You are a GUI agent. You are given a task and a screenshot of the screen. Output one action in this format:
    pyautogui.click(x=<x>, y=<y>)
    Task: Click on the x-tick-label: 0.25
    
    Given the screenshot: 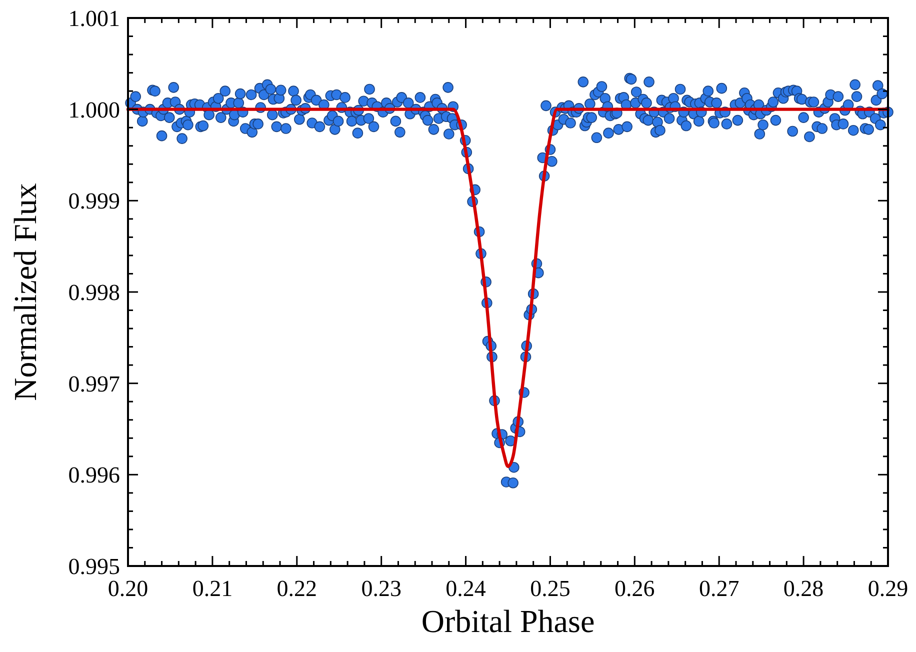 What is the action you would take?
    pyautogui.click(x=550, y=588)
    